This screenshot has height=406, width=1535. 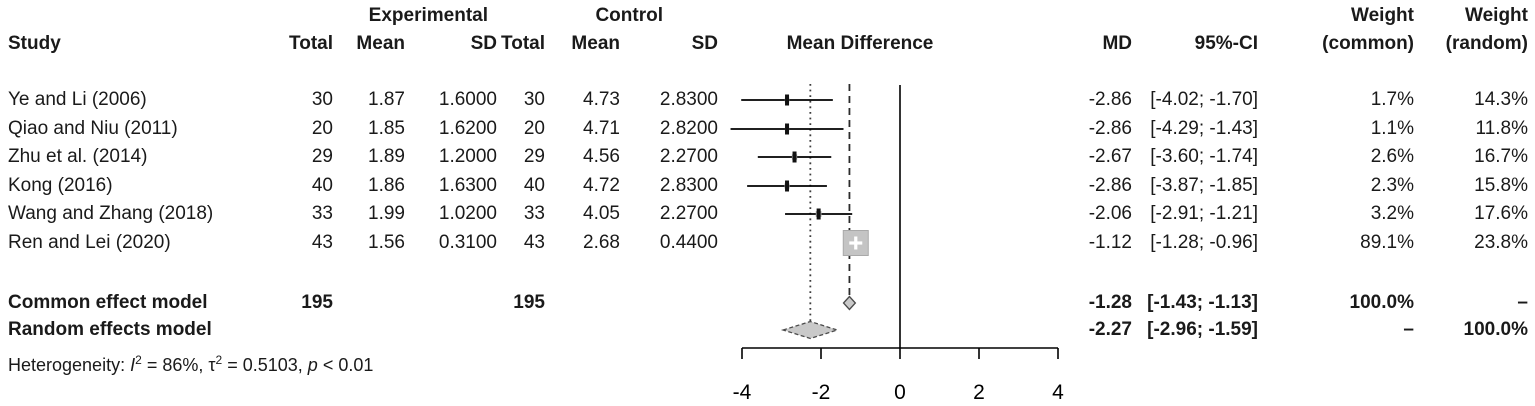 What do you see at coordinates (67, 365) in the screenshot?
I see `heterogeneity-label: Heterogeneity:` at bounding box center [67, 365].